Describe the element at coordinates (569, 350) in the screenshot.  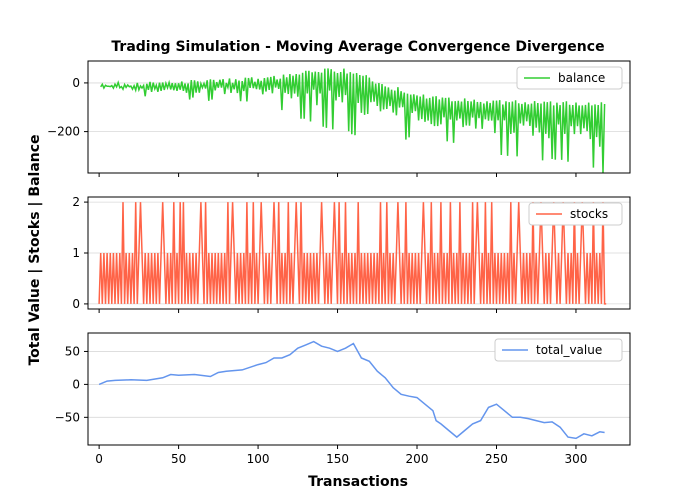
I see `legend-label: total_value` at that location.